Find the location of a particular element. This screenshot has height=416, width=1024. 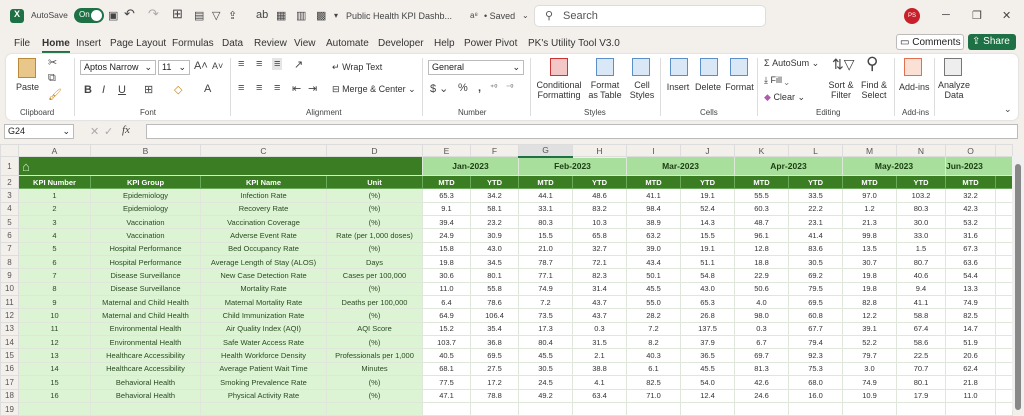

unit-cell: (%) is located at coordinates (374, 382).